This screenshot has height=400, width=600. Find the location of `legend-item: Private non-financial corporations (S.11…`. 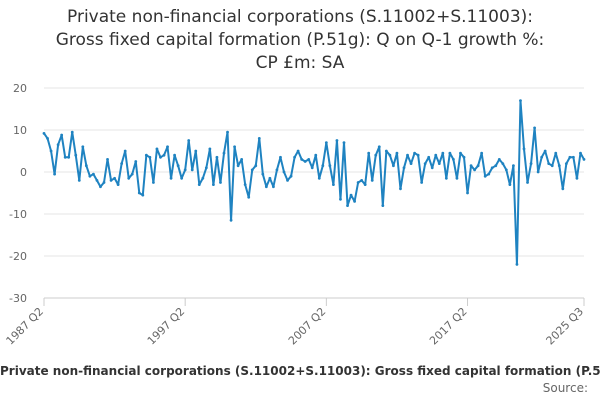

legend-item: Private non-financial corporations (S.11… is located at coordinates (300, 371).